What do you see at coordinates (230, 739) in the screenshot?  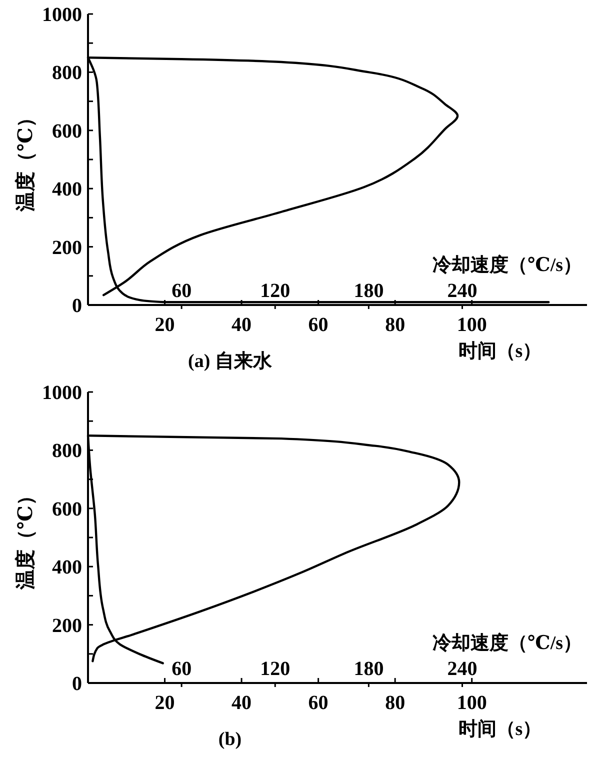 I see `text: (b)` at bounding box center [230, 739].